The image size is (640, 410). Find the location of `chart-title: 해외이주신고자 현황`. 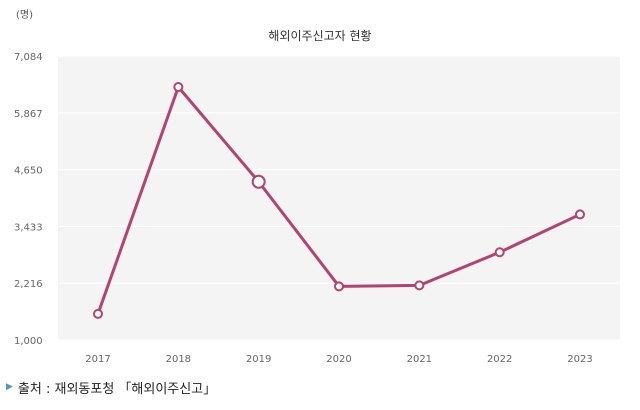

chart-title: 해외이주신고자 현황 is located at coordinates (319, 36).